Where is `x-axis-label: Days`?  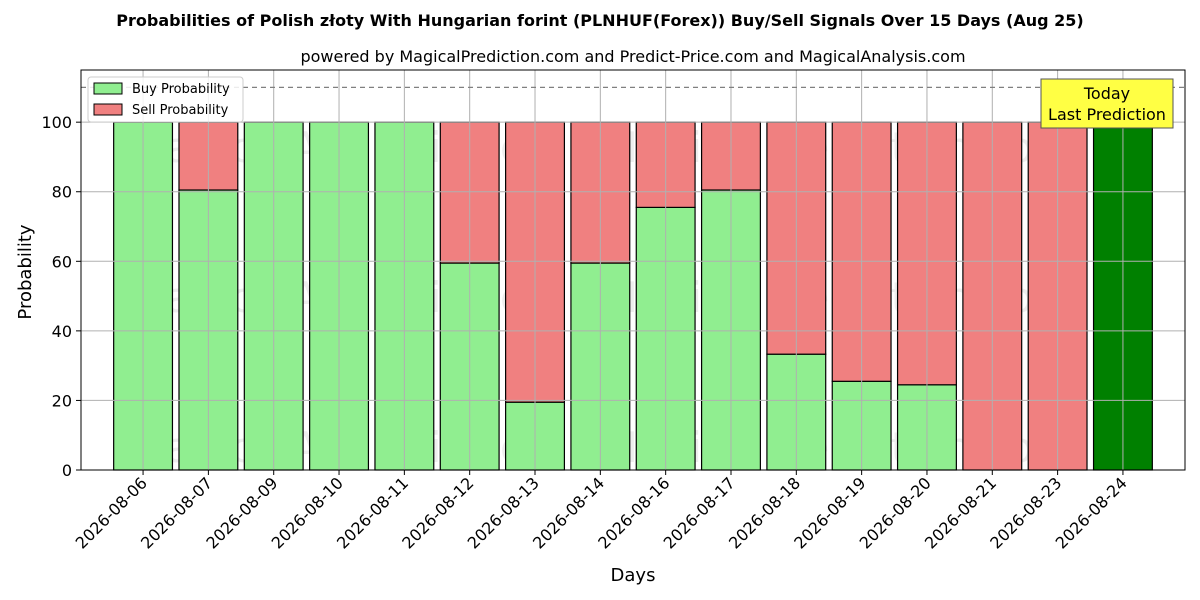 x-axis-label: Days is located at coordinates (633, 575).